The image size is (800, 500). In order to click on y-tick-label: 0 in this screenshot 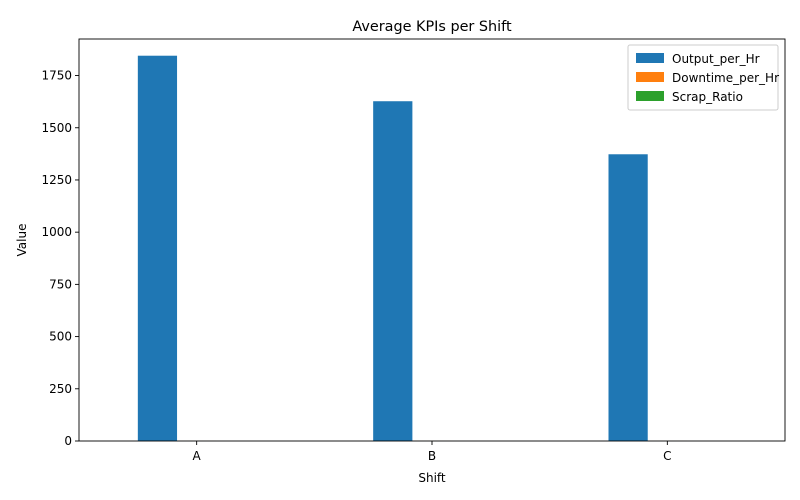, I will do `click(68, 441)`.